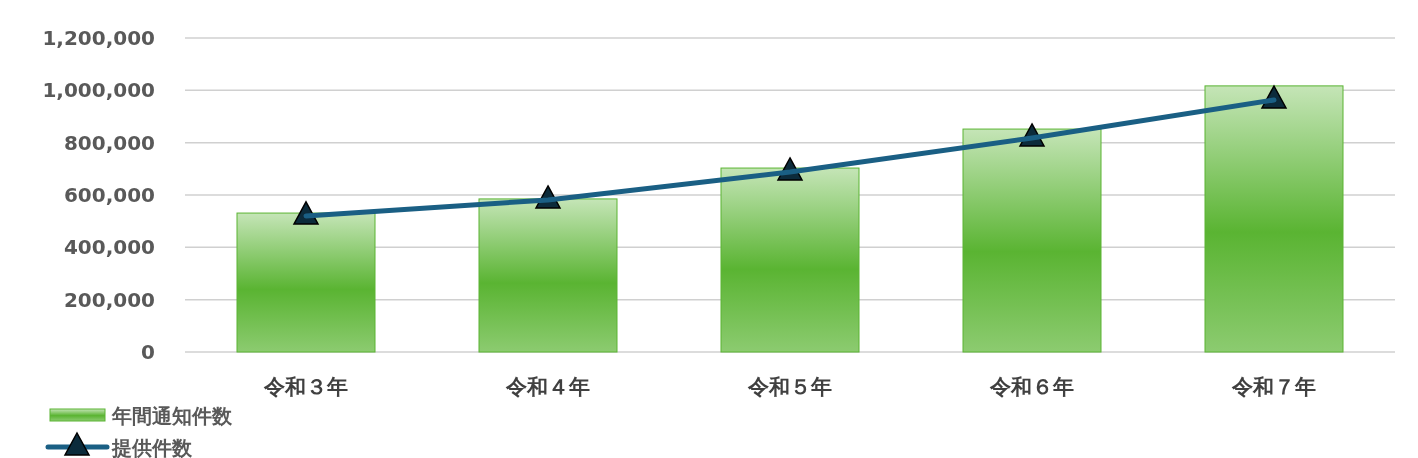  Describe the element at coordinates (98, 90) in the screenshot. I see `y-tick-label: 1,000,000` at that location.